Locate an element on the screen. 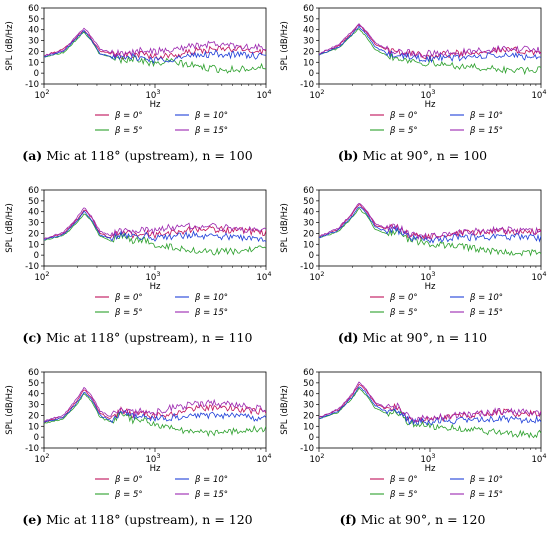  panel-caption: (c) Mic at 118° (upstream), n = 110 is located at coordinates (137, 337).